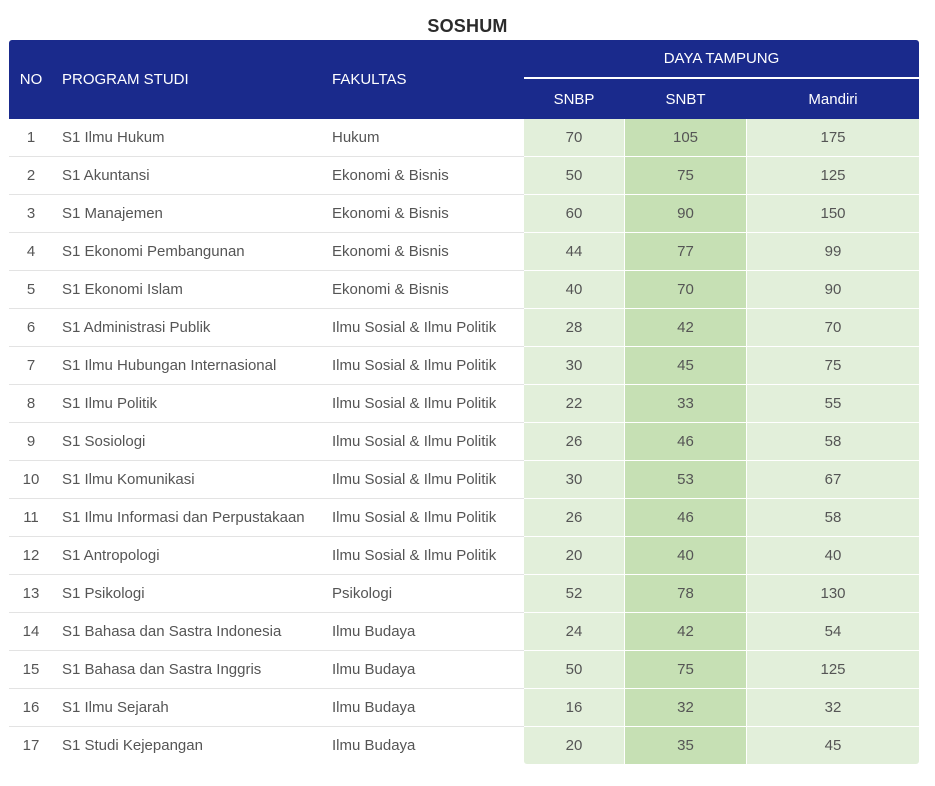  I want to click on program-name: S1 Ilmu Hubungan Internasional, so click(188, 366).